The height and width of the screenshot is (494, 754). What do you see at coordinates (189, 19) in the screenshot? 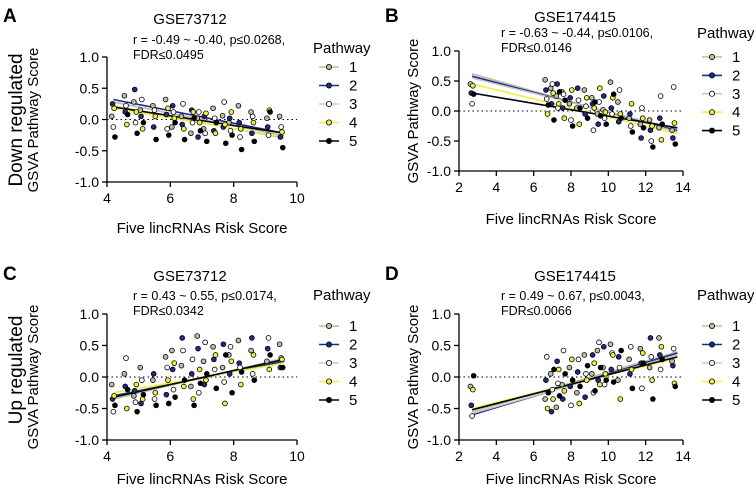
I see `panel-title: GSE73712` at bounding box center [189, 19].